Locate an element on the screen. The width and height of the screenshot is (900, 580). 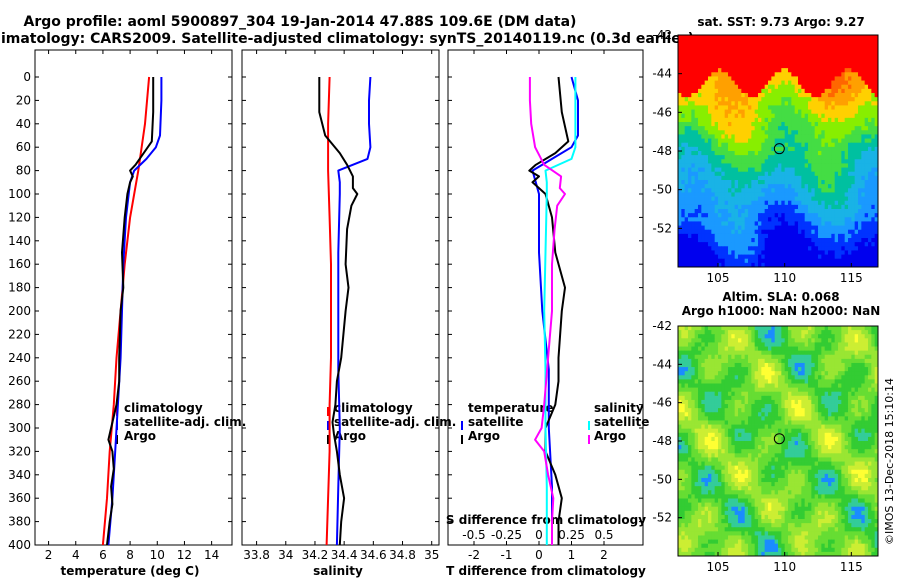
y-tick-label: 260 is located at coordinates (19, 381).